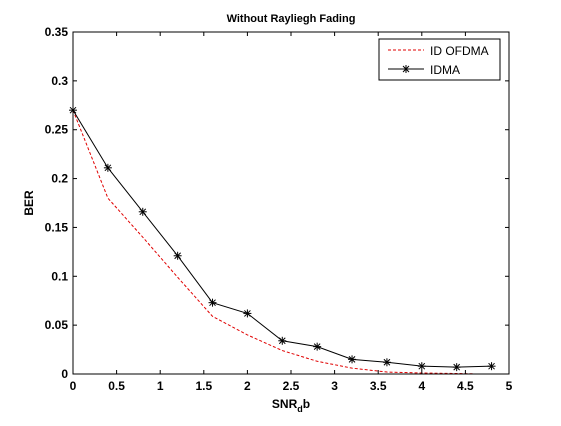 The image size is (561, 426). I want to click on y-tick-label: 0.2, so click(59, 179).